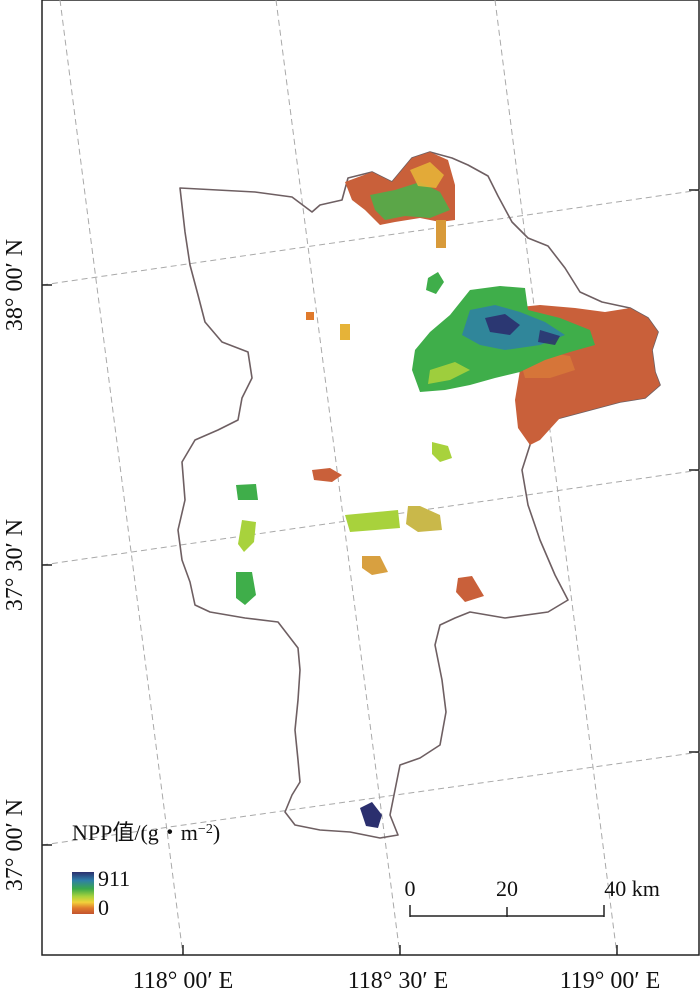  Describe the element at coordinates (15, 285) in the screenshot. I see `lat-label-38-00: 38° 00′ N` at that location.